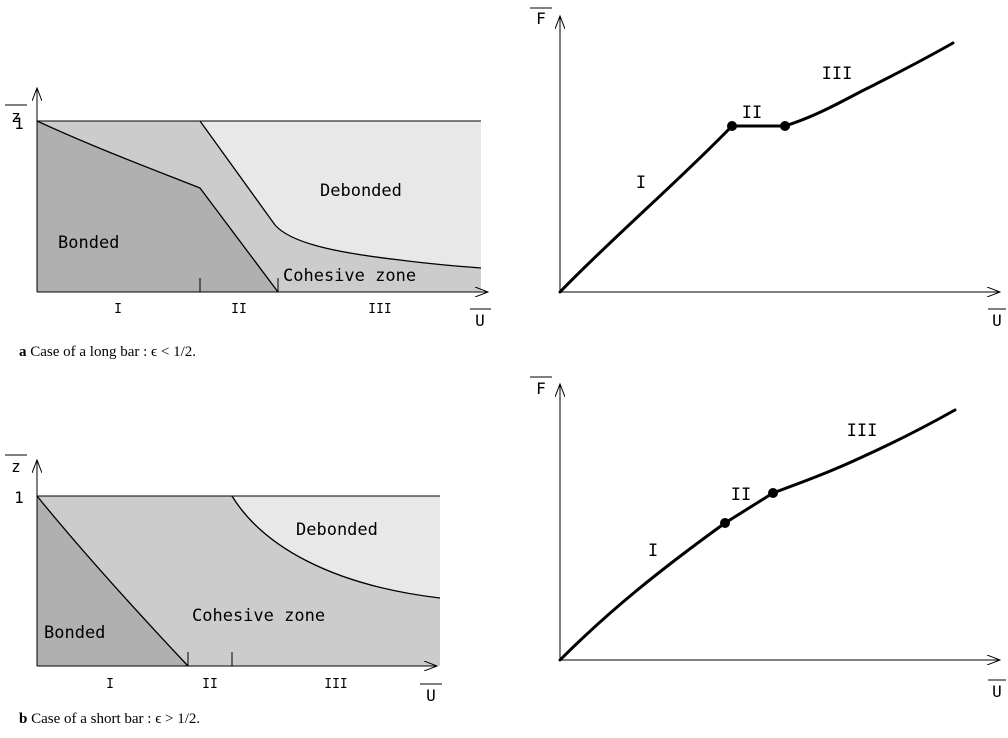 The width and height of the screenshot is (1008, 738). I want to click on caption-a: a Case of a long bar : ϵ < 1/2., so click(107, 352).